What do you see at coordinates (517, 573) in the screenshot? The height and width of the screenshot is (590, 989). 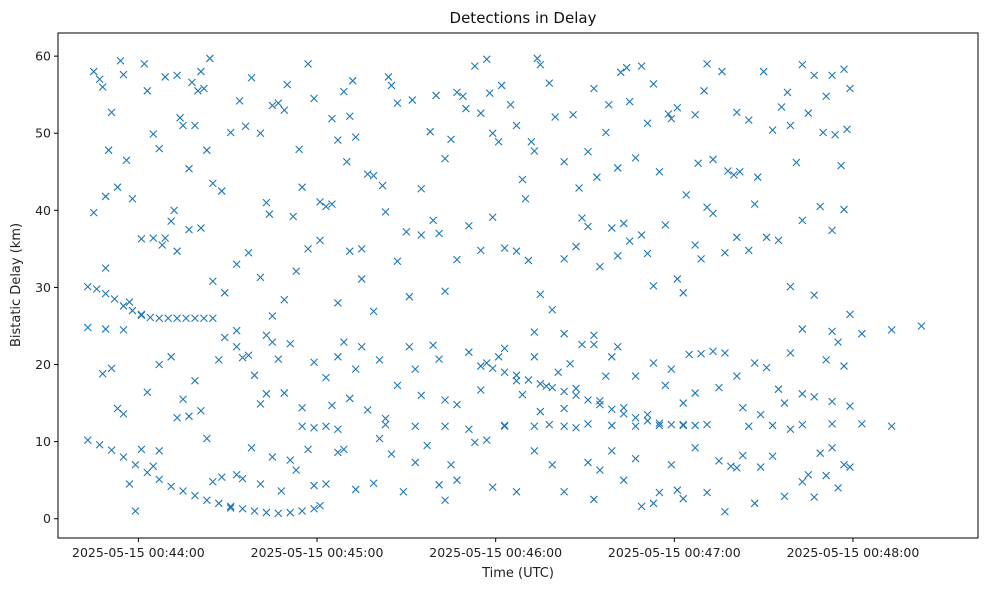 I see `x-axis-title: Time (UTC)` at bounding box center [517, 573].